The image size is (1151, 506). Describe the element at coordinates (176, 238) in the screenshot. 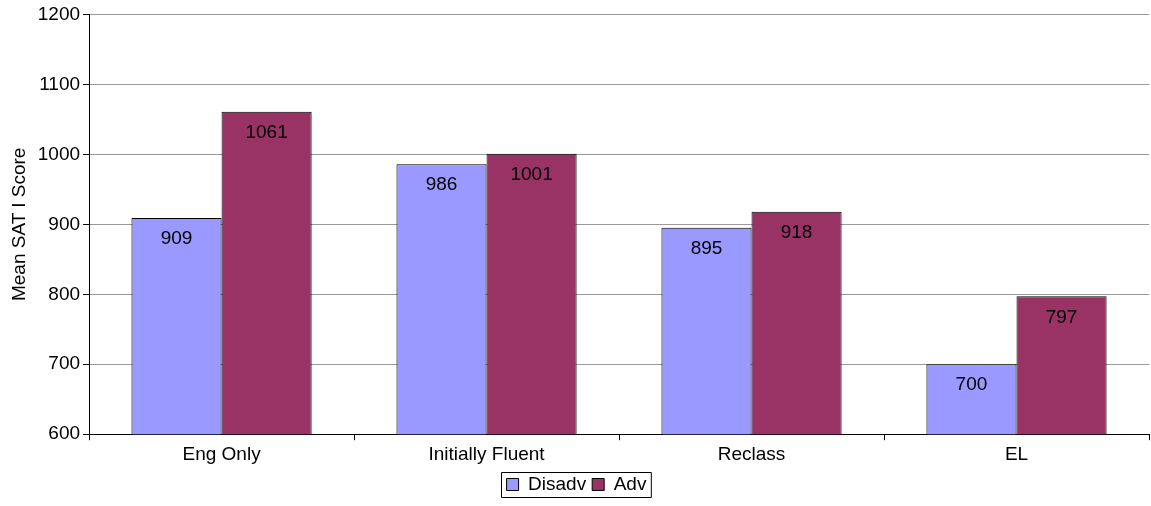

I see `data-label: 909` at that location.